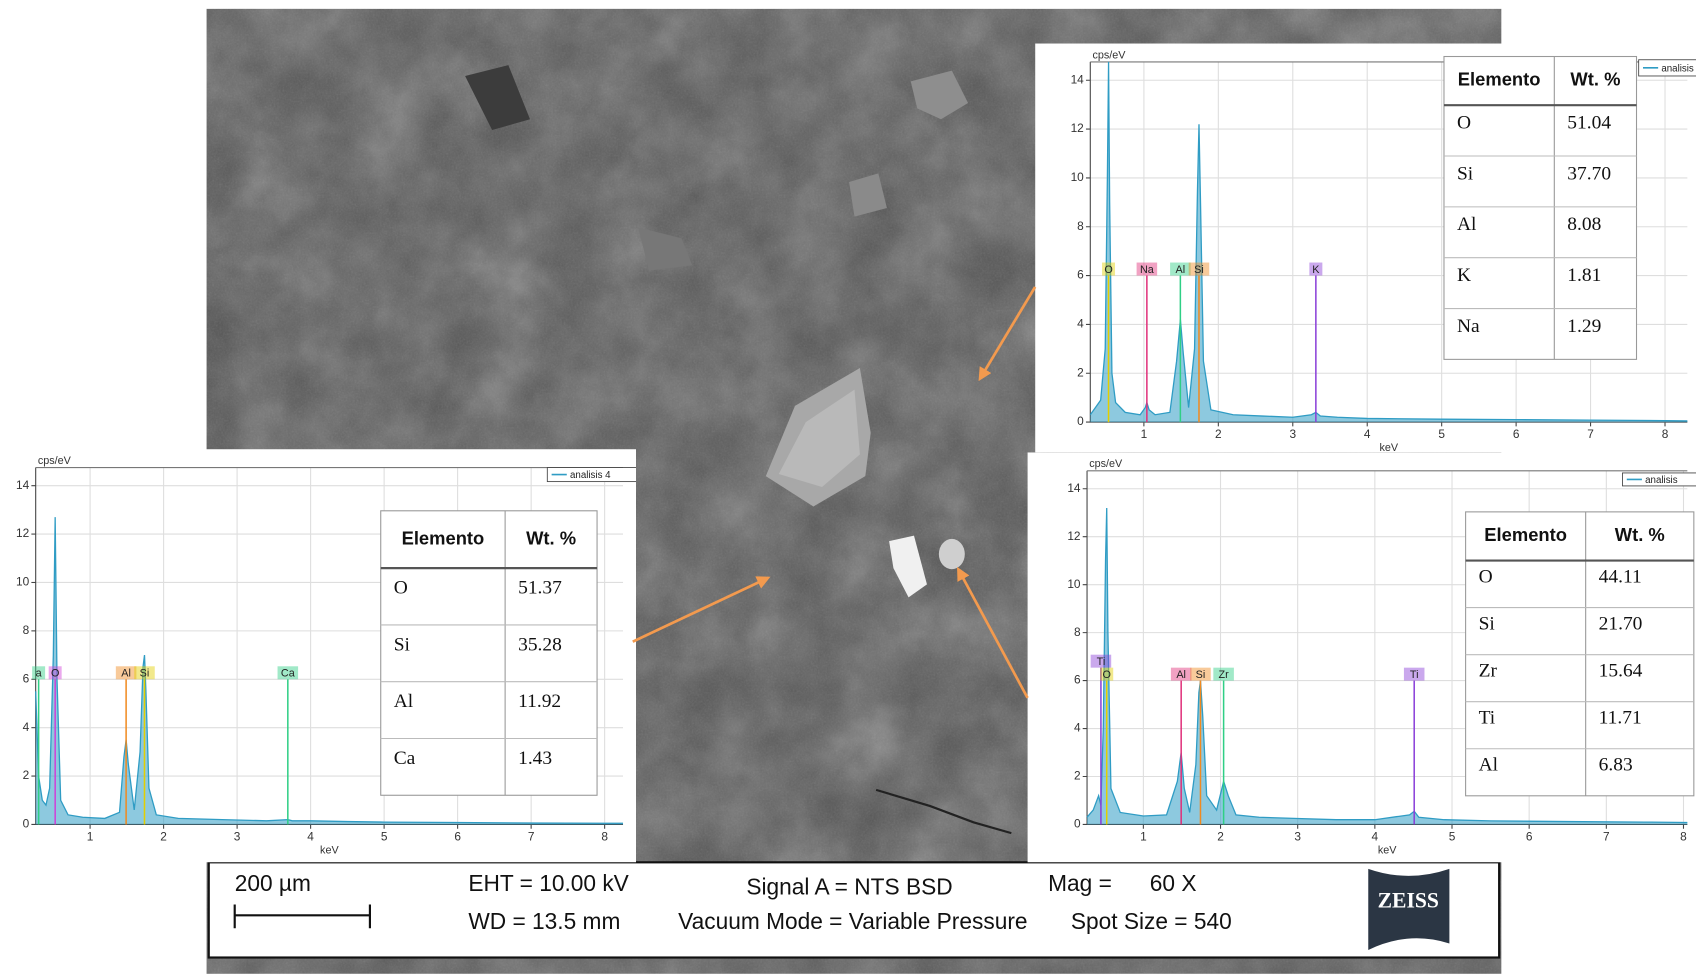 The image size is (1696, 979). Describe the element at coordinates (539, 701) in the screenshot. I see `table-cell: 11.92` at that location.